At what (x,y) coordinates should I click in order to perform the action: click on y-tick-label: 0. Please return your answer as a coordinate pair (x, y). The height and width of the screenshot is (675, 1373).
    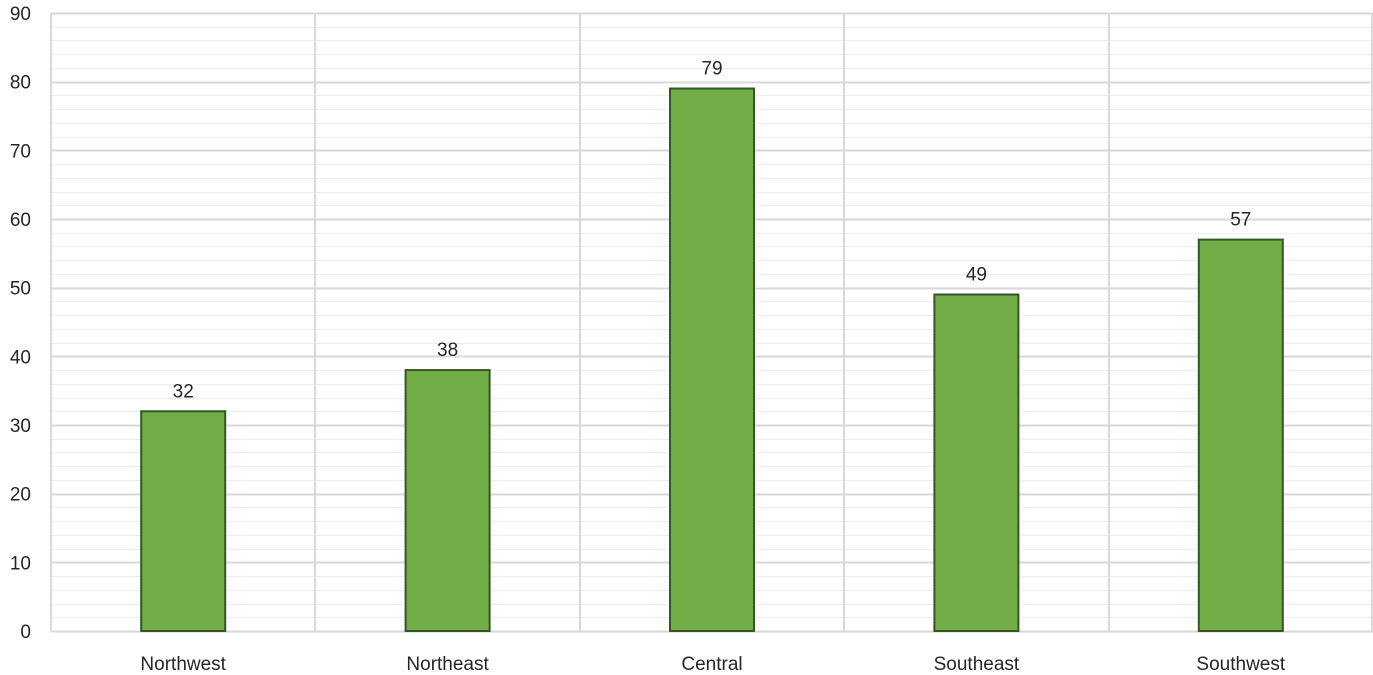
    Looking at the image, I should click on (25, 632).